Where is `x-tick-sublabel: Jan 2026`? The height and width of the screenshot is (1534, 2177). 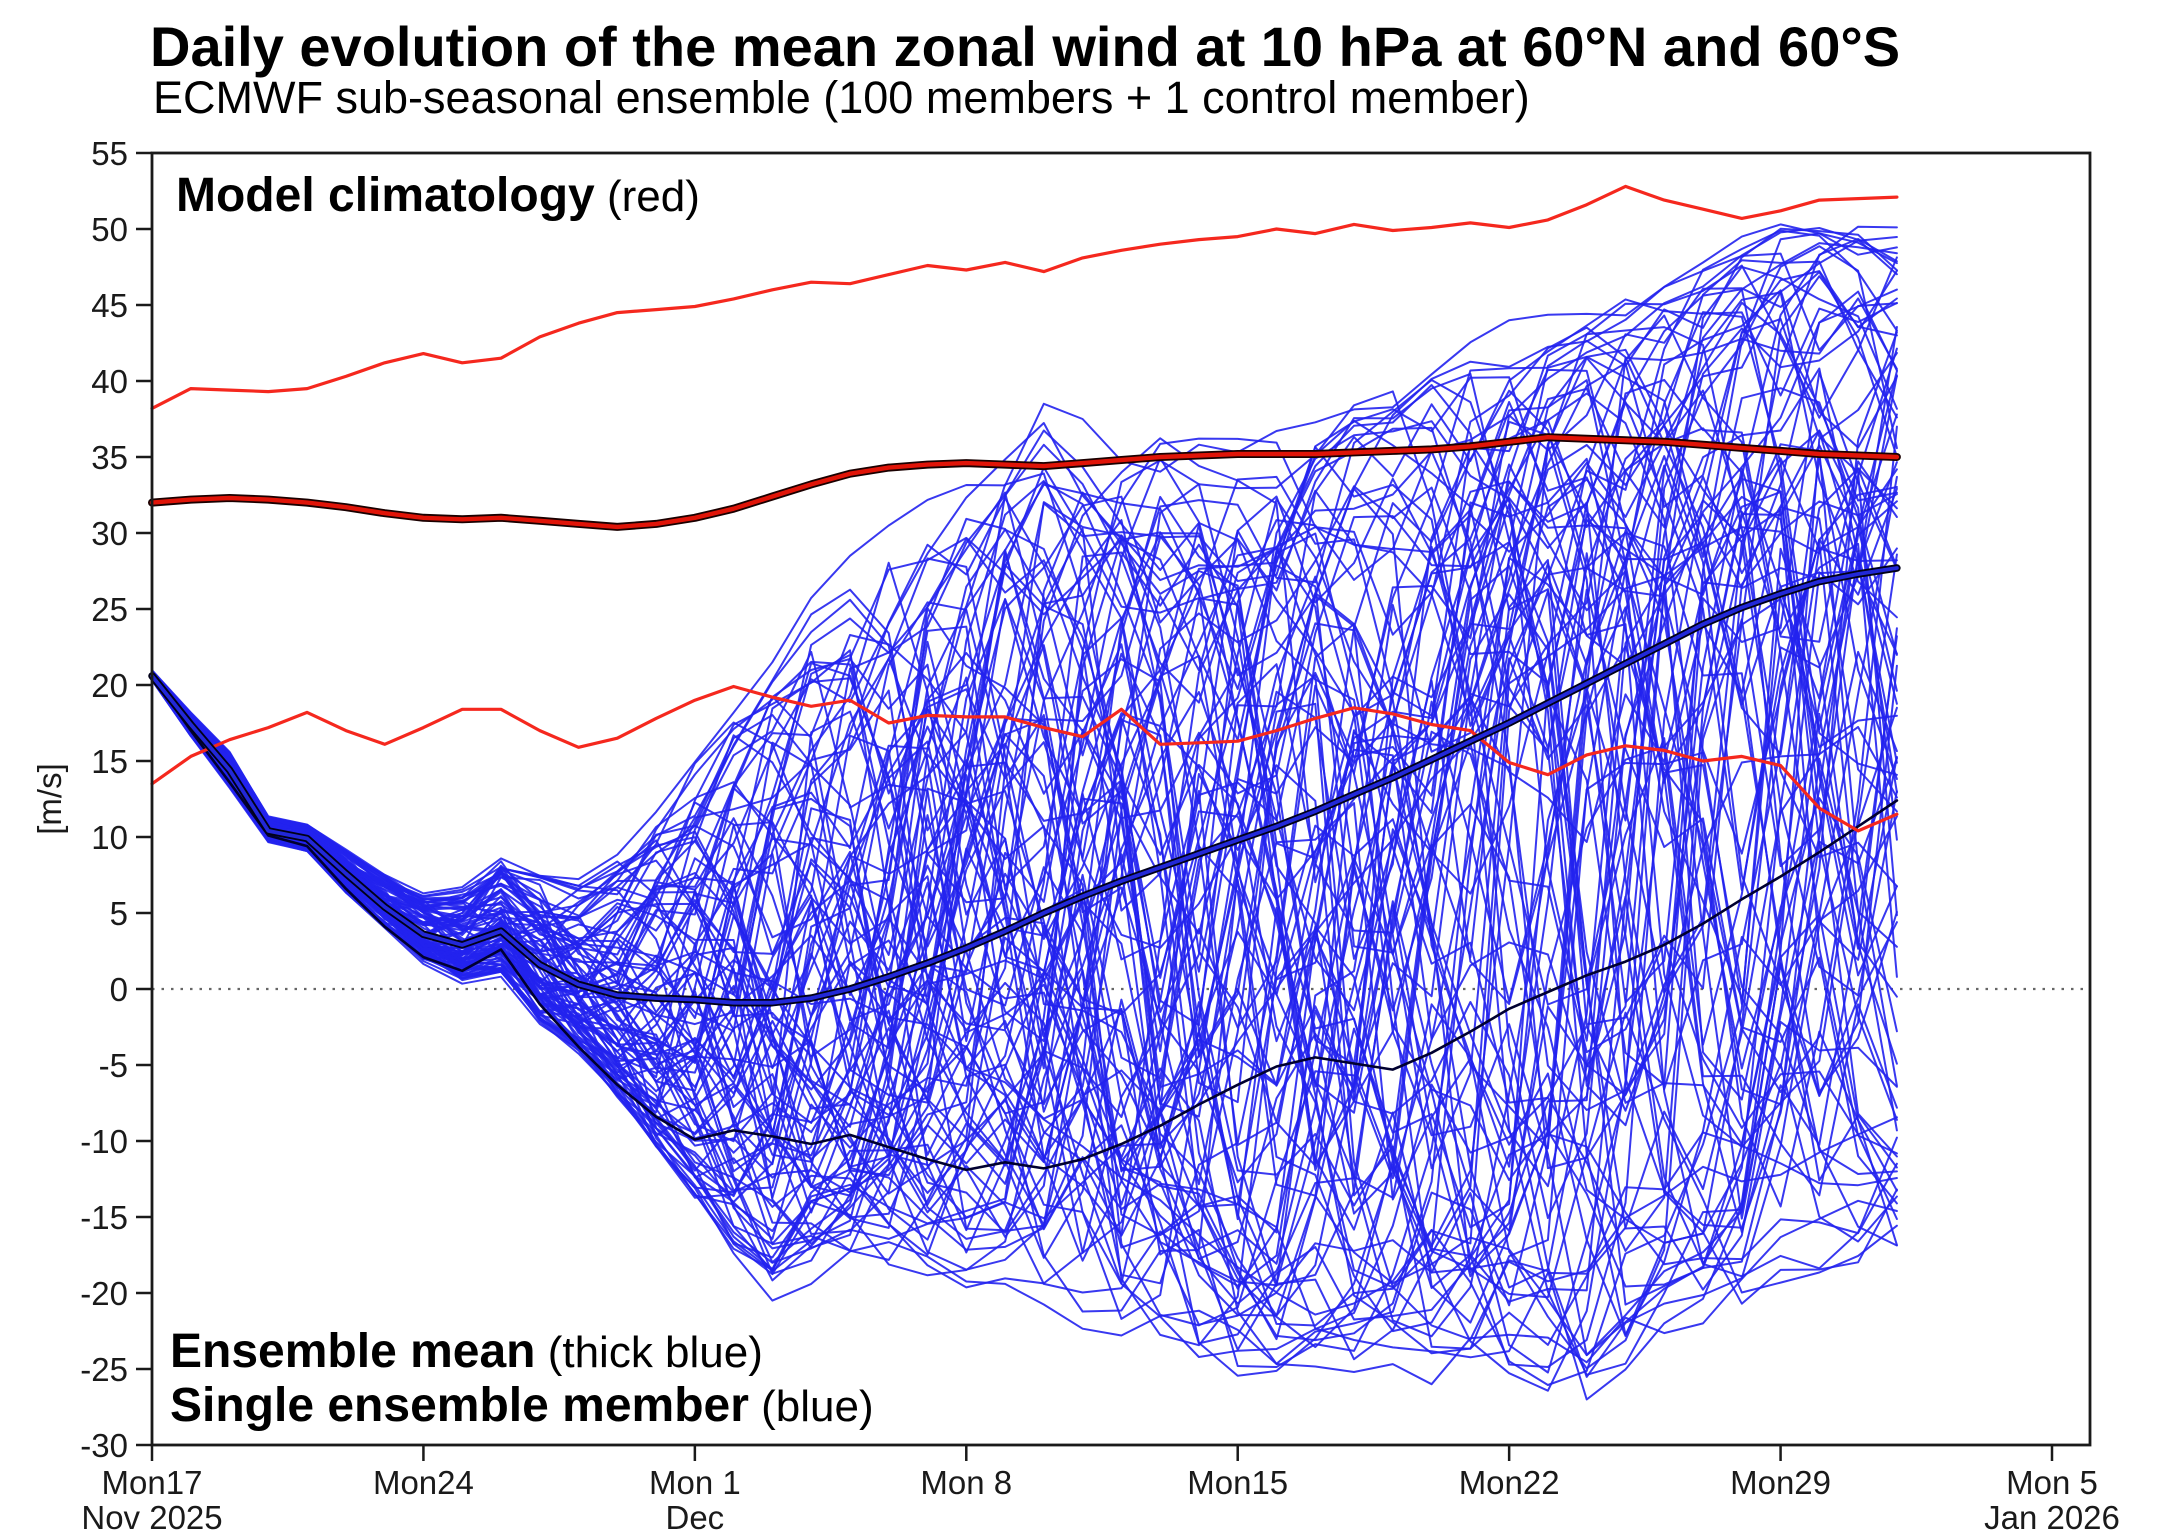 x-tick-sublabel: Jan 2026 is located at coordinates (2052, 1516).